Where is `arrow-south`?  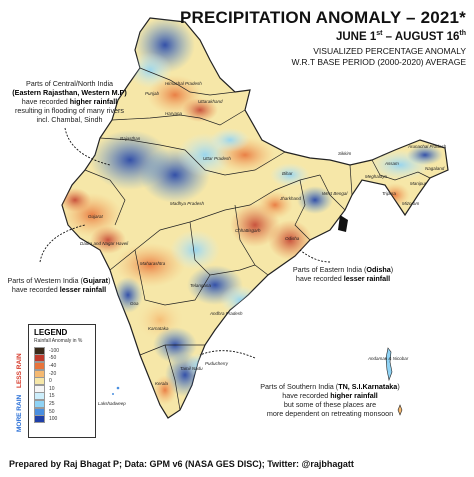
arrow-south is located at coordinates (227, 354).